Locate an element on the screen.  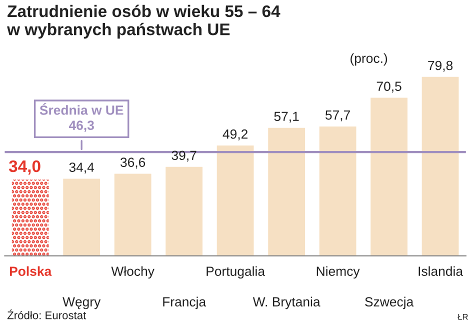
x-tick-label: Włochy is located at coordinates (132, 272).